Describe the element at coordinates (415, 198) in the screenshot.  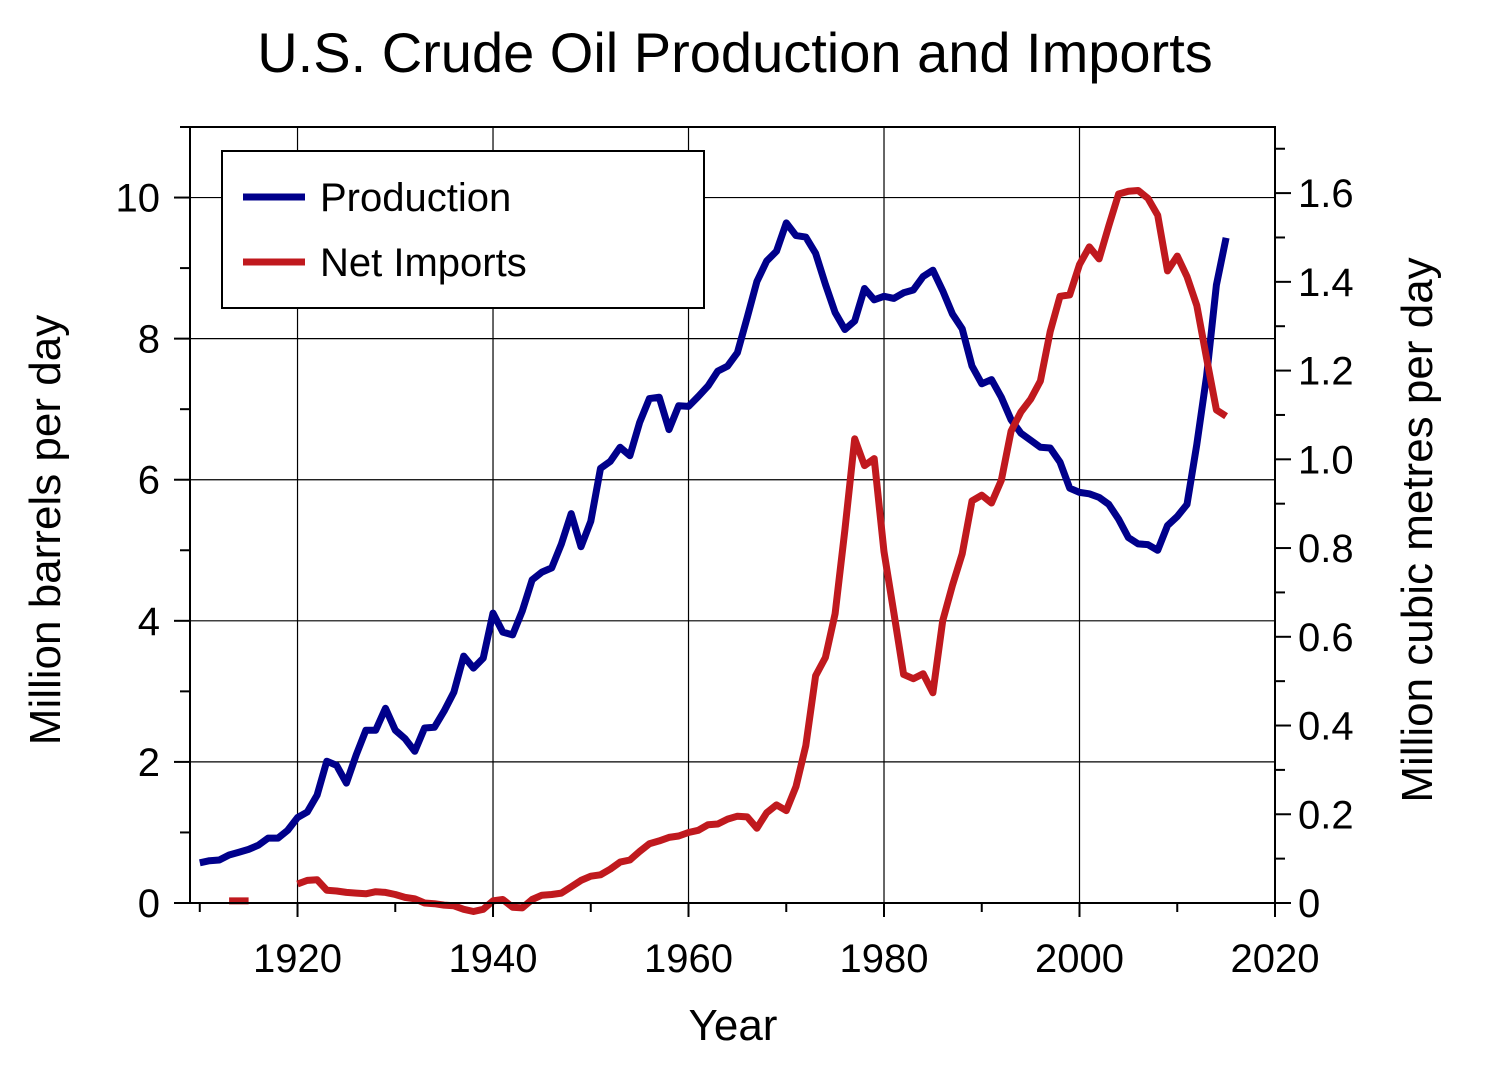
I see `legend-label-production: Production` at that location.